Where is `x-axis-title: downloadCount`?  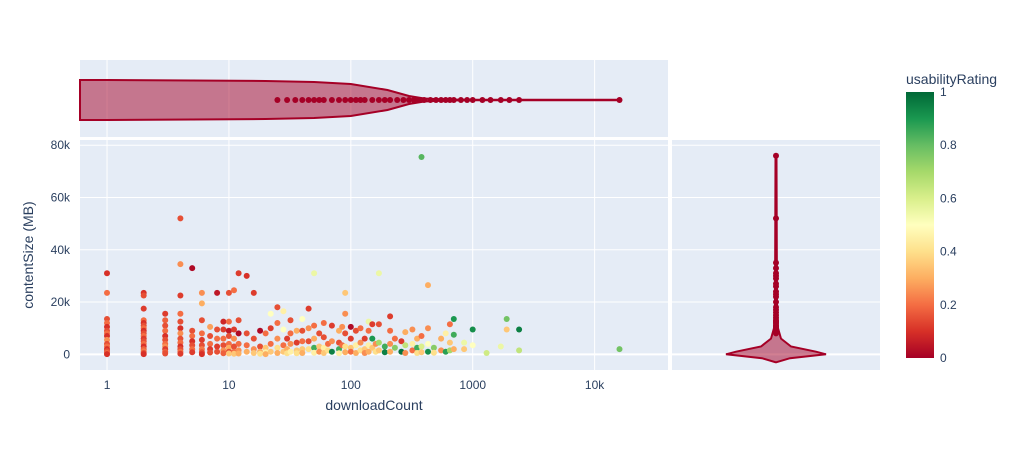 x-axis-title: downloadCount is located at coordinates (373, 405).